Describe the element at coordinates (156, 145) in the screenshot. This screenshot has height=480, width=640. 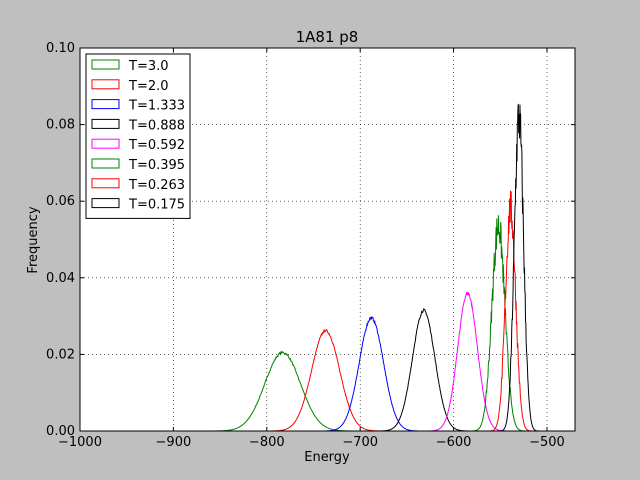
I see `legend-label: T=0.592` at that location.